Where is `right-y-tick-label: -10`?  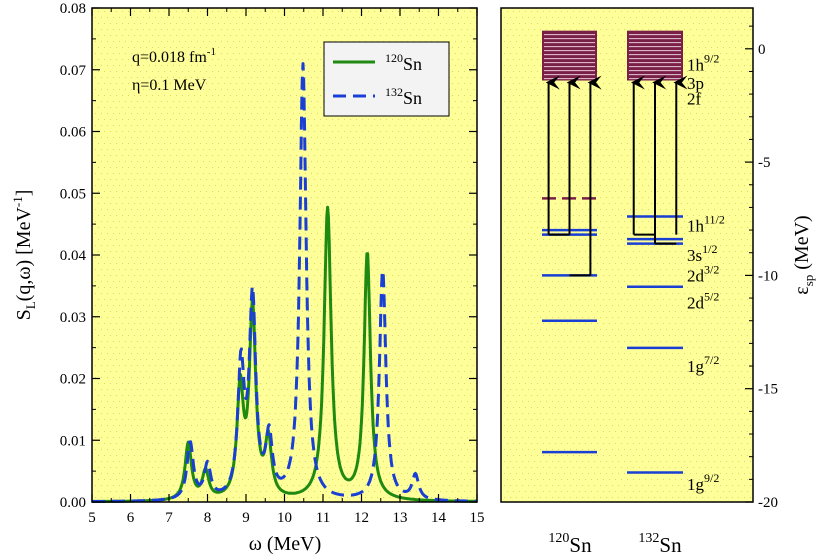 right-y-tick-label: -10 is located at coordinates (768, 276).